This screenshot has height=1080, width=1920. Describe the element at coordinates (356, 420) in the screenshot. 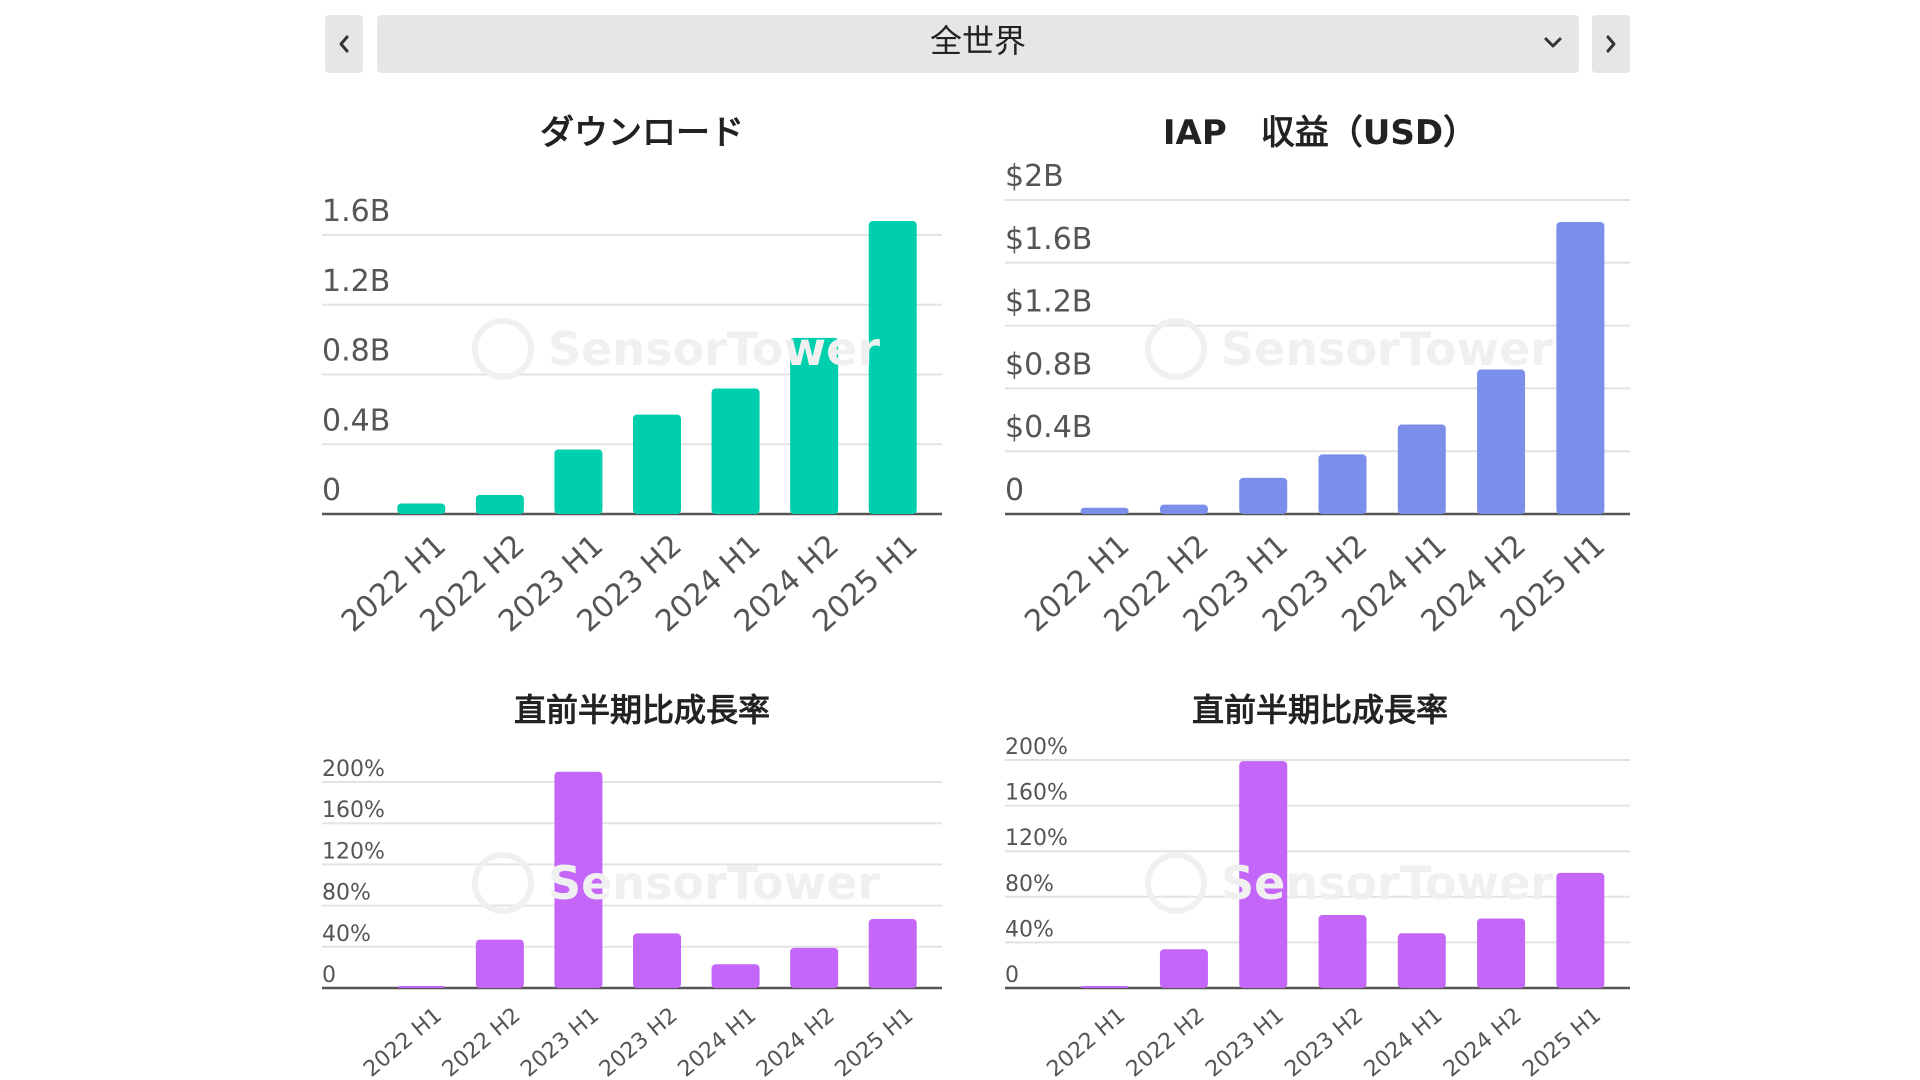

I see `y-tick-label: 0.4B` at that location.